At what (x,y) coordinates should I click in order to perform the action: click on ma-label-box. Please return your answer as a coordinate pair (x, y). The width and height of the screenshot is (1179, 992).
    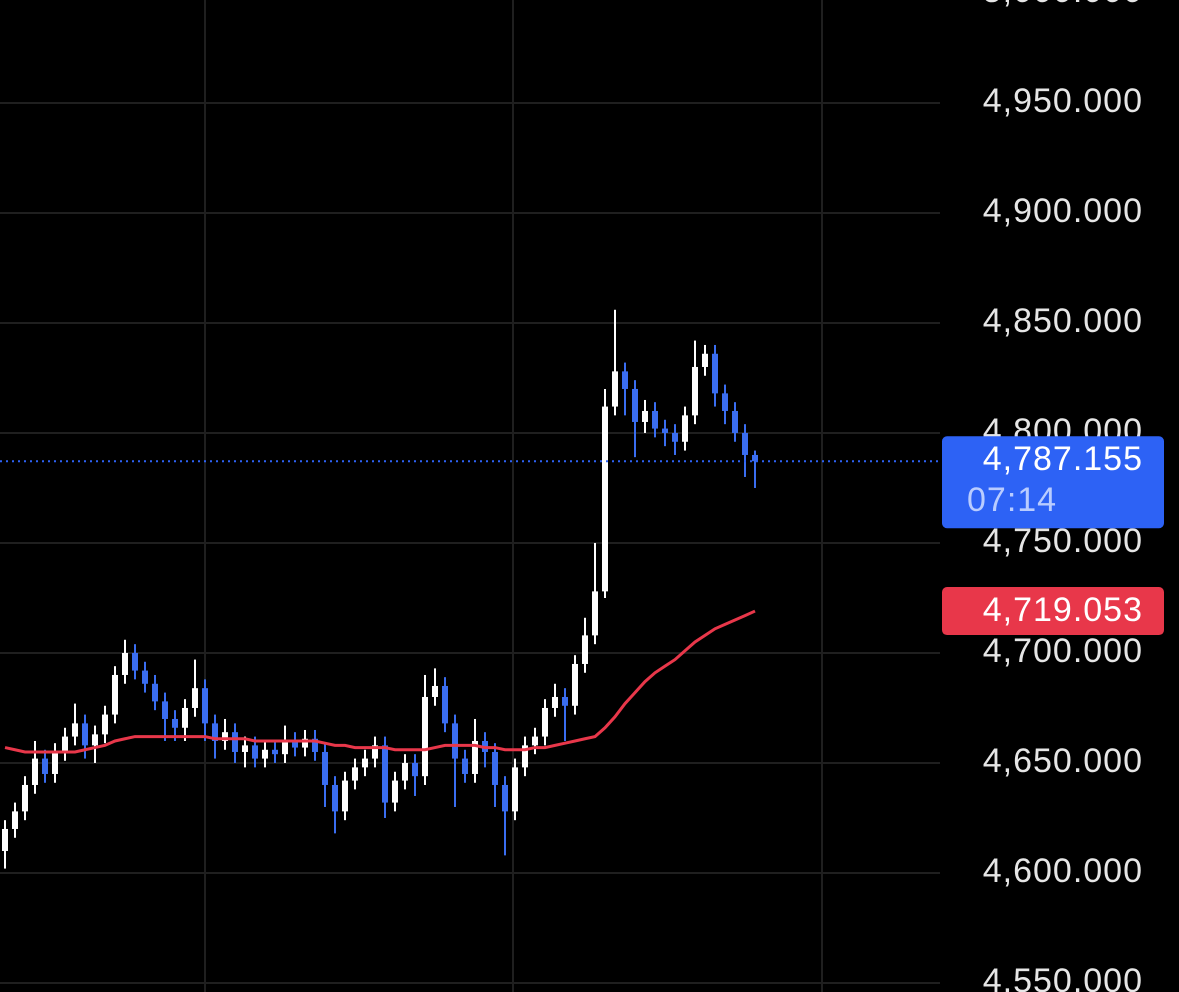
    Looking at the image, I should click on (1053, 611).